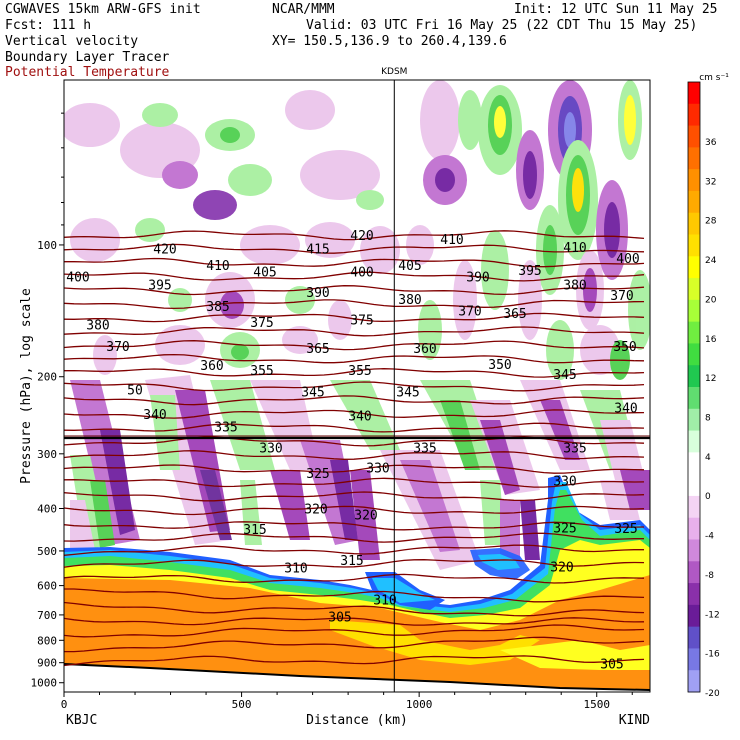  Describe the element at coordinates (47, 640) in the screenshot. I see `y-tick-label: 800` at that location.